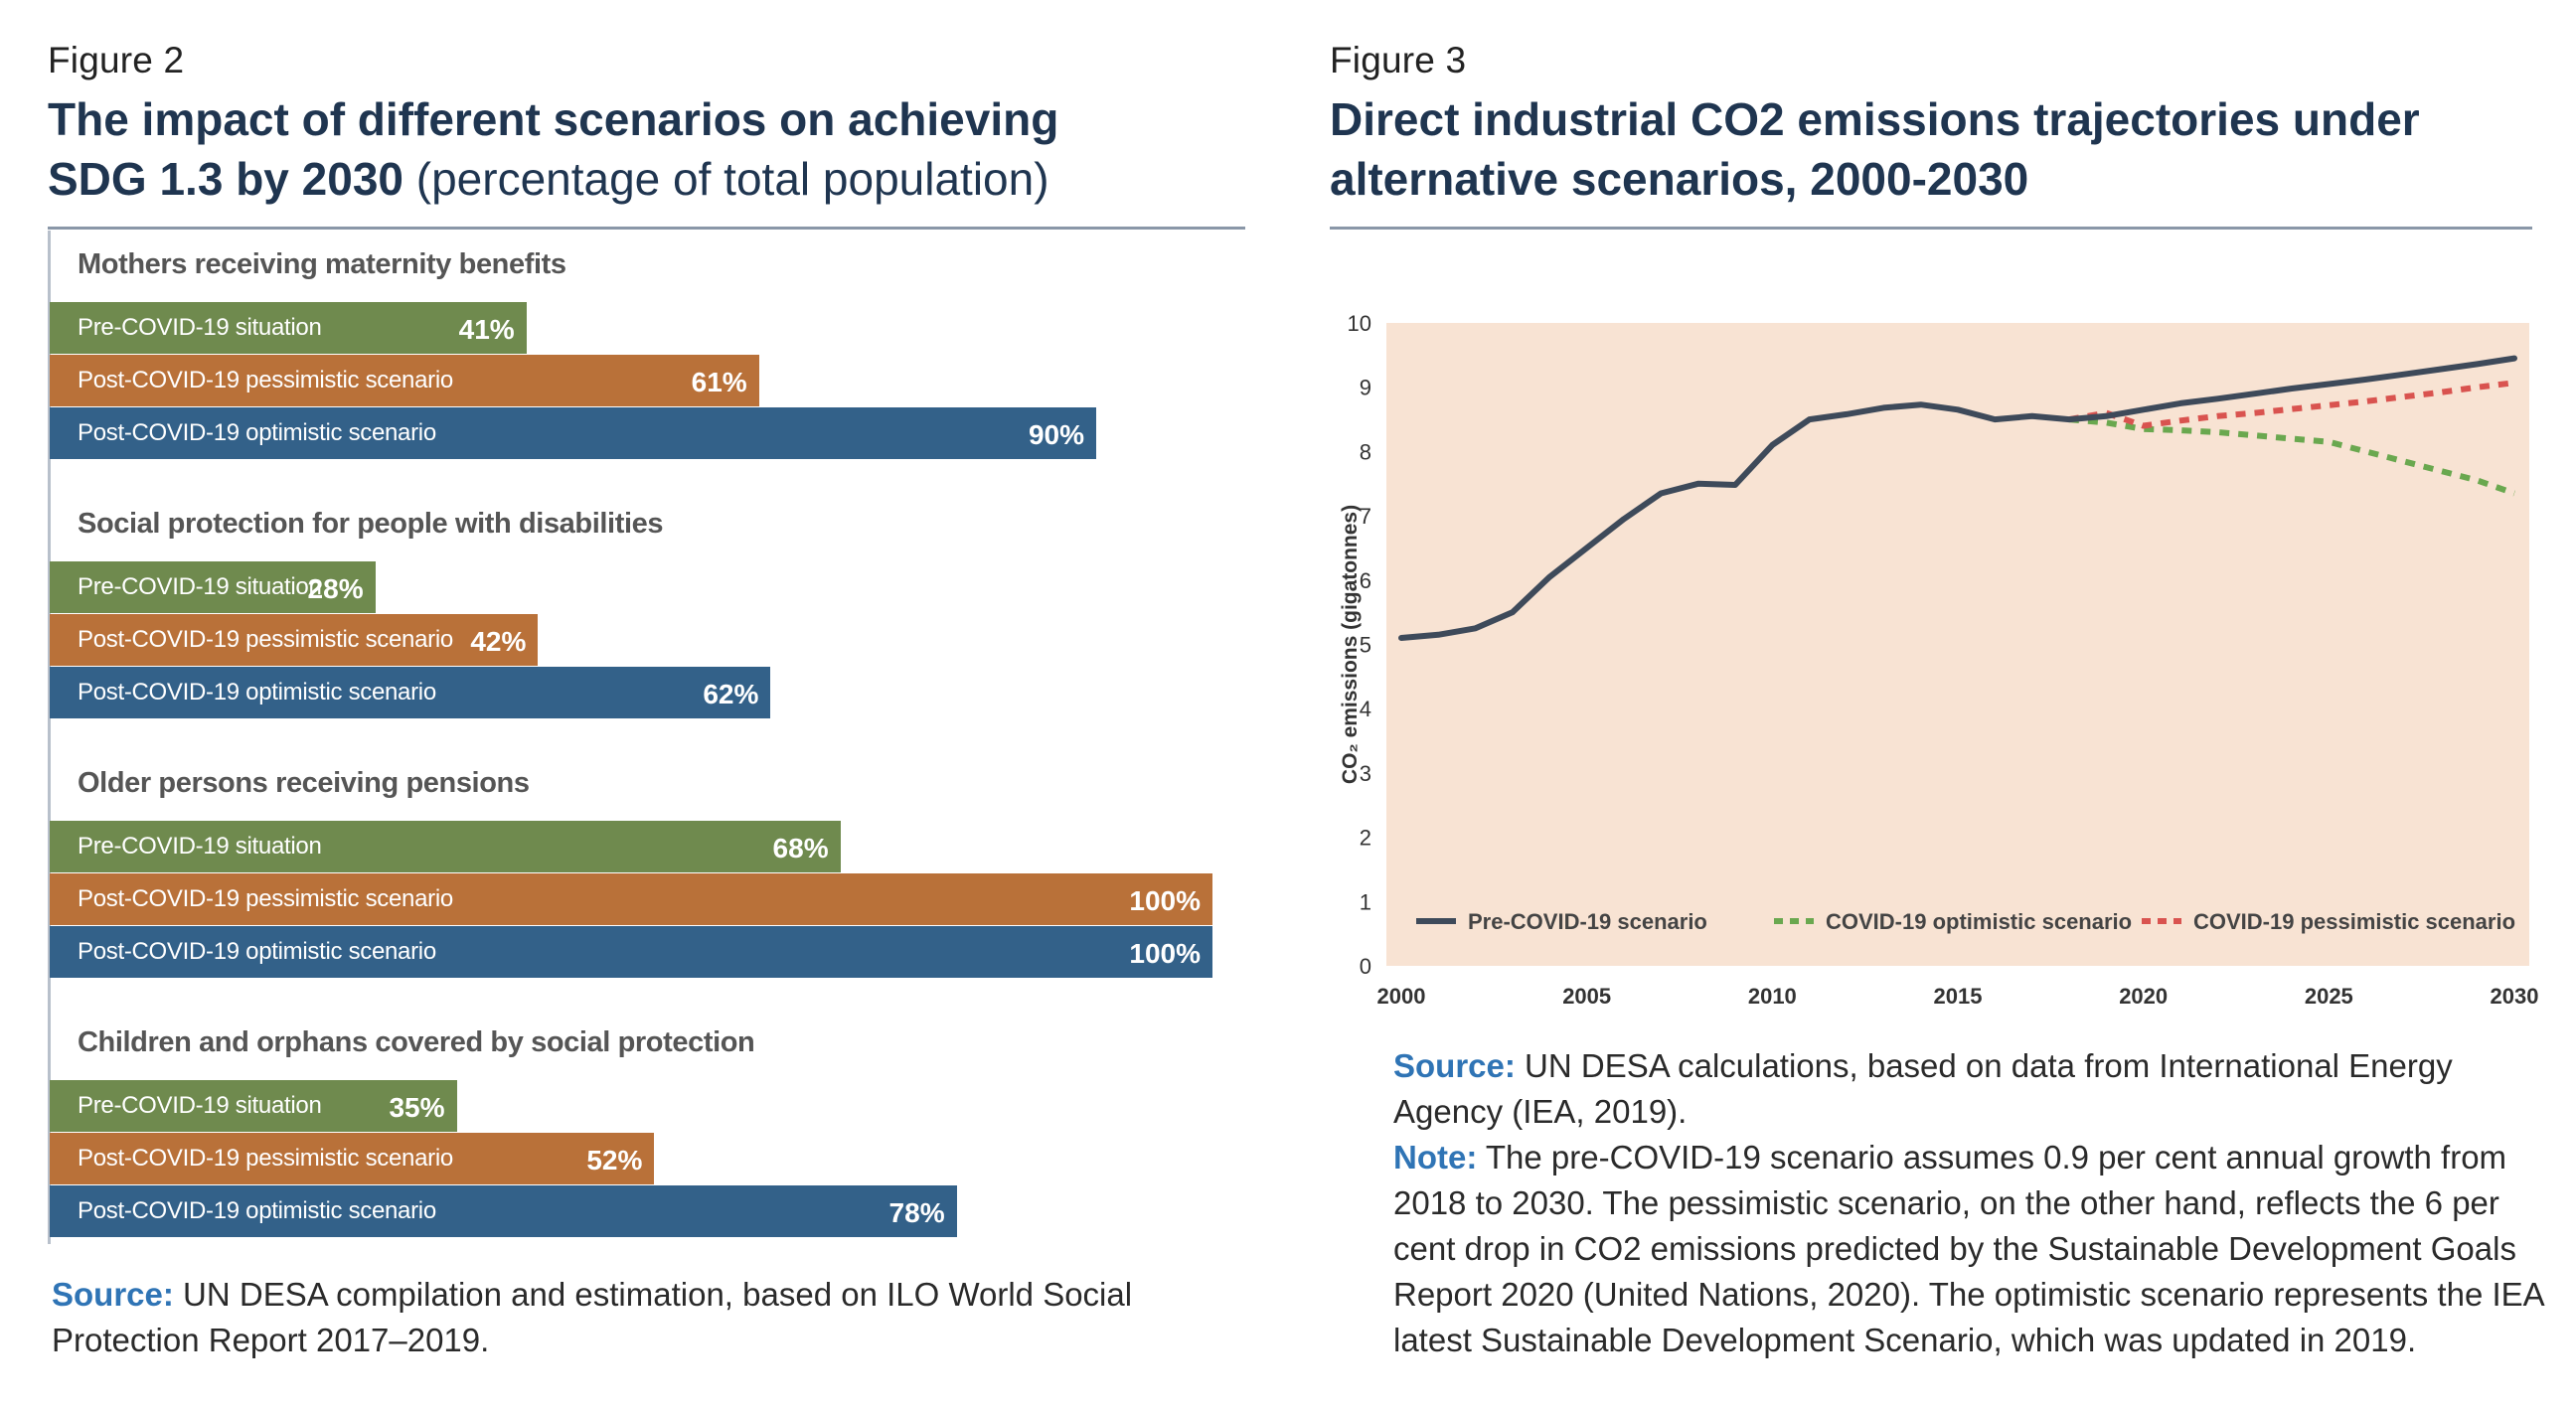  Describe the element at coordinates (49, 738) in the screenshot. I see `figure-2-left-rule` at that location.